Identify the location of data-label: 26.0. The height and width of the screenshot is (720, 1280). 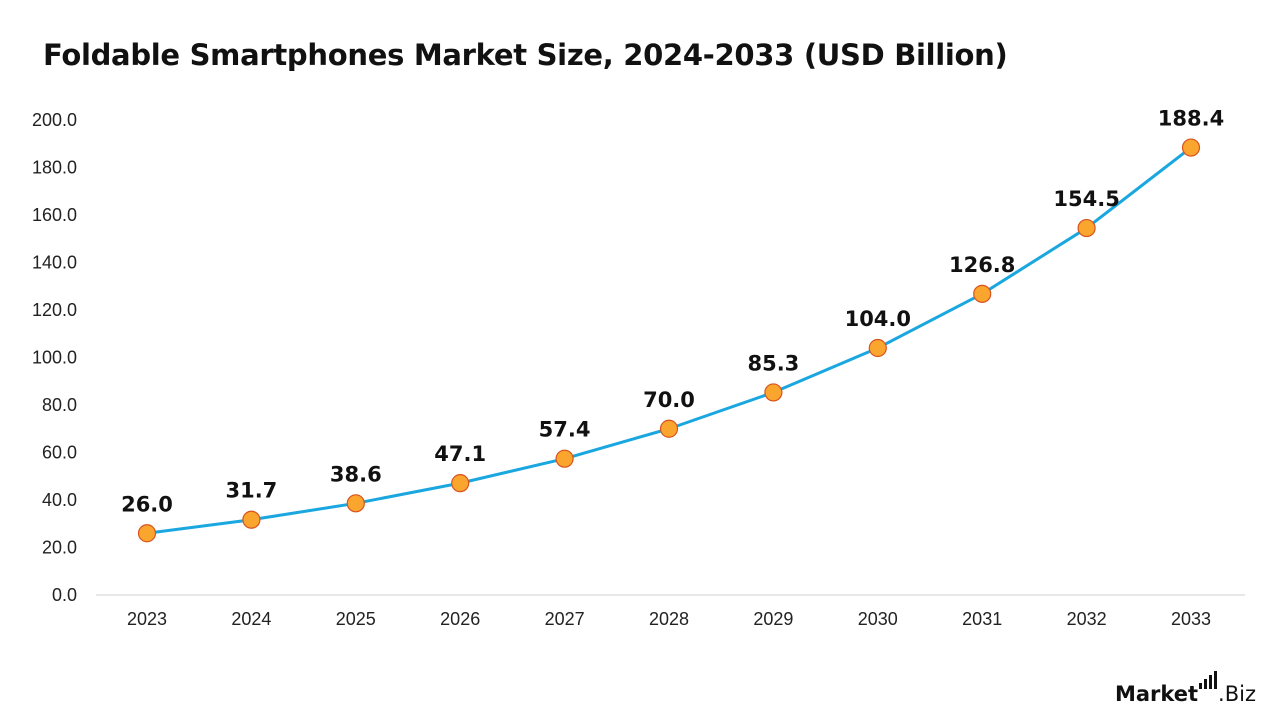
(147, 504).